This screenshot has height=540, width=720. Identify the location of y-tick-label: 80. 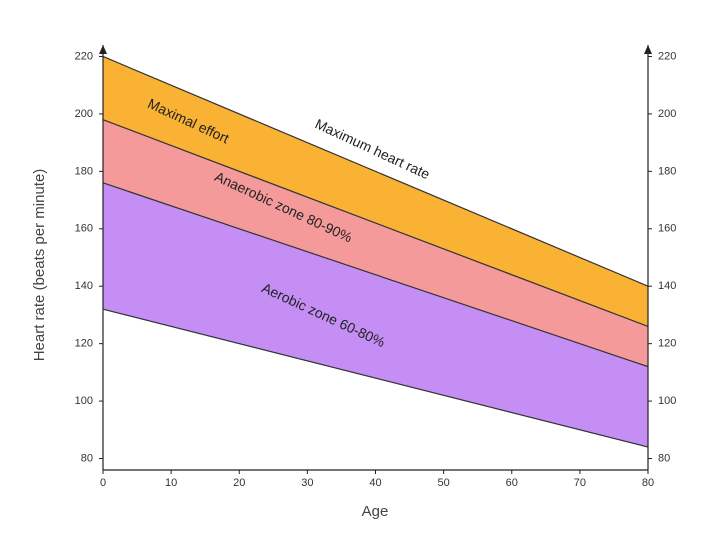
(87, 458).